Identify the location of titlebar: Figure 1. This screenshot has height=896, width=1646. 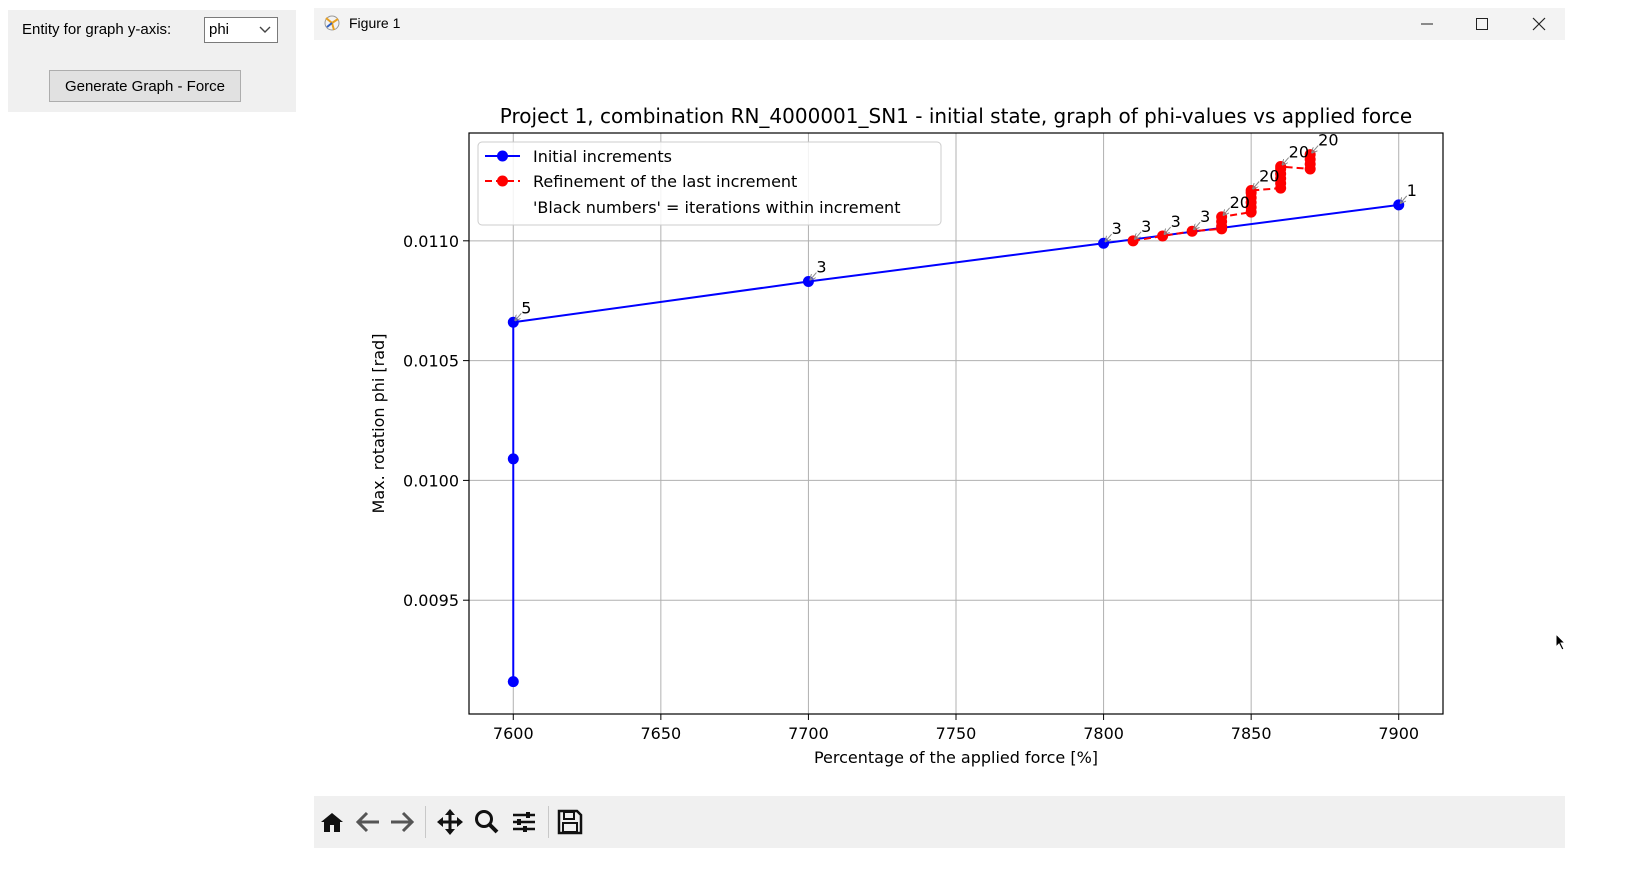
(939, 24).